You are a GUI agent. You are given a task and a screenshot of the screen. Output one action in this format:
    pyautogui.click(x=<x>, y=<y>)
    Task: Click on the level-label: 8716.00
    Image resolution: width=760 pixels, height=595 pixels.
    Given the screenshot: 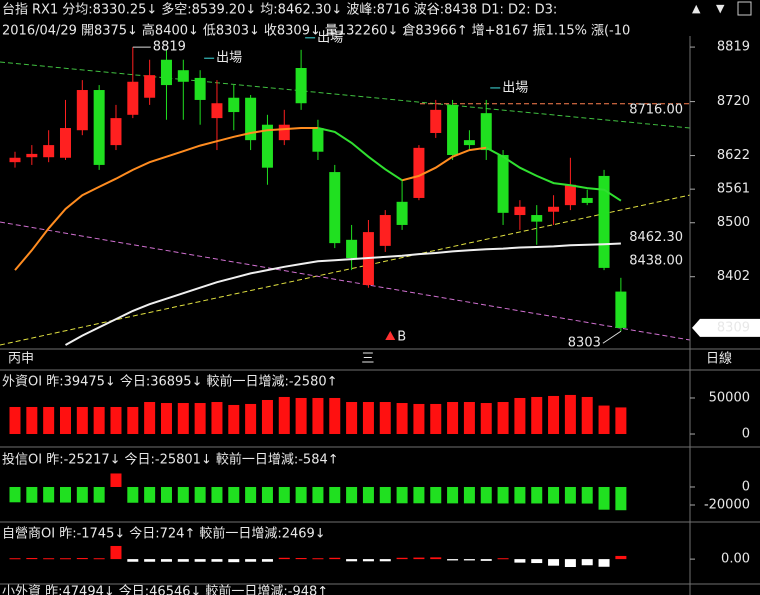 What is the action you would take?
    pyautogui.click(x=656, y=109)
    